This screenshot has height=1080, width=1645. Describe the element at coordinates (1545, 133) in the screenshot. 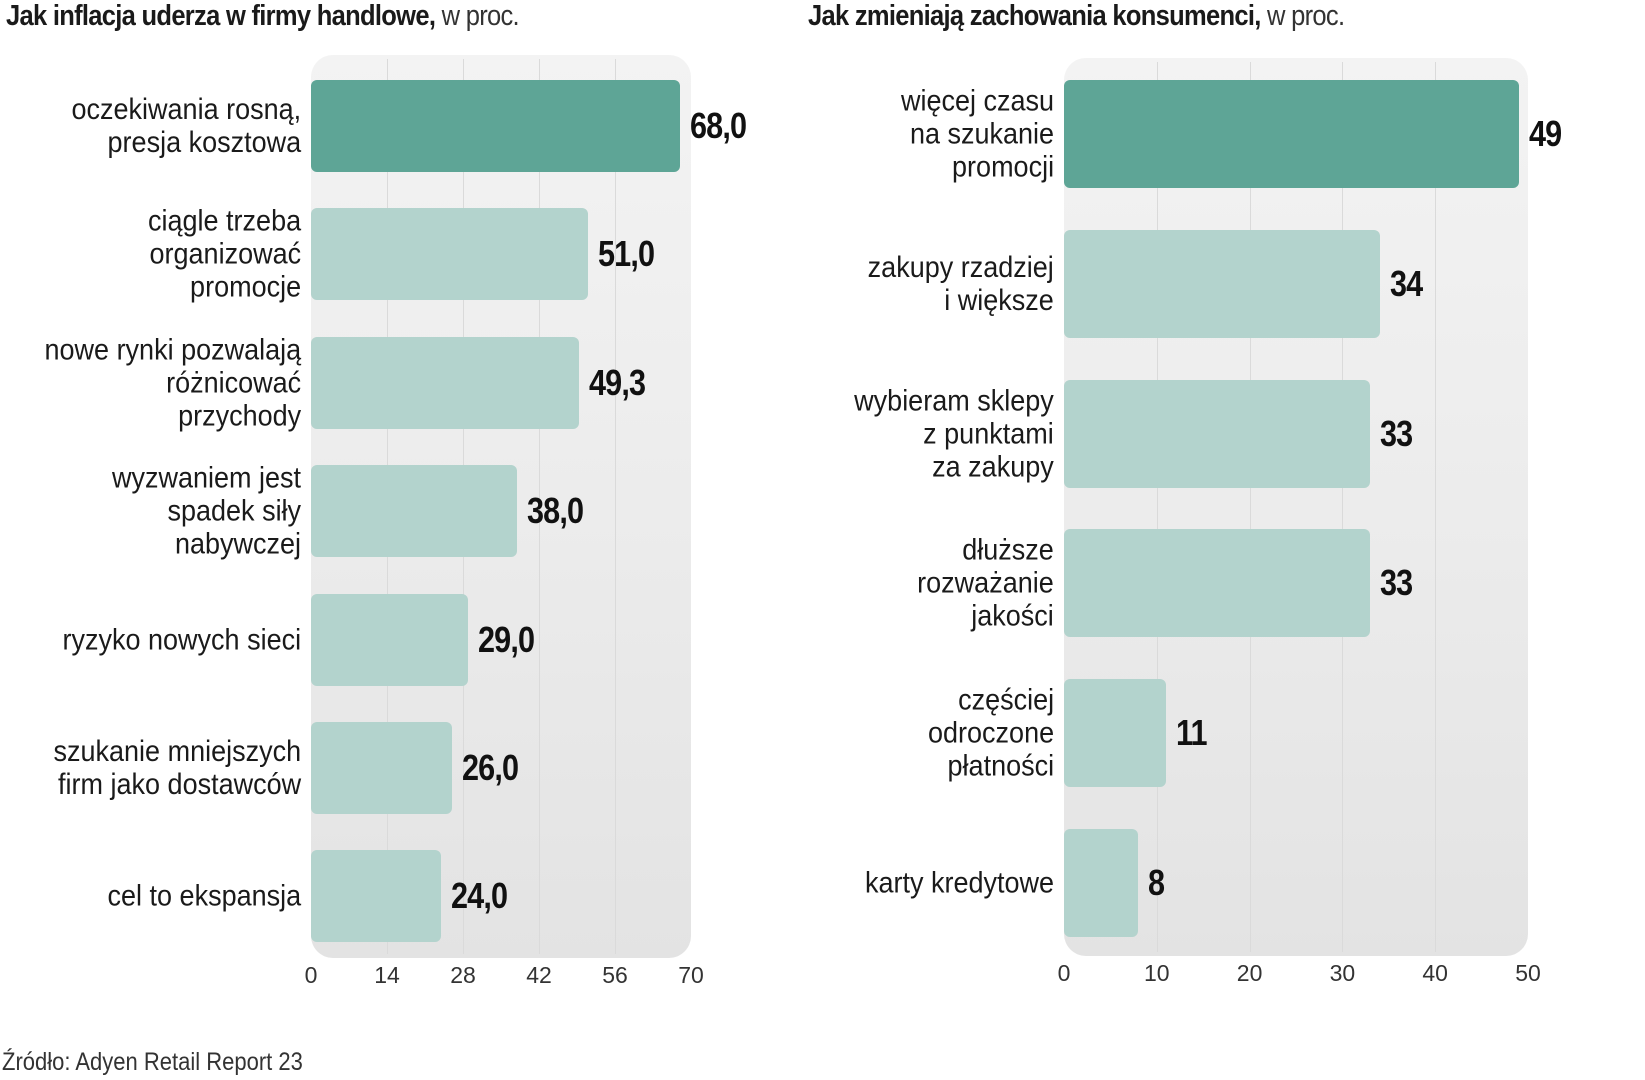

I see `value-label: 49` at that location.